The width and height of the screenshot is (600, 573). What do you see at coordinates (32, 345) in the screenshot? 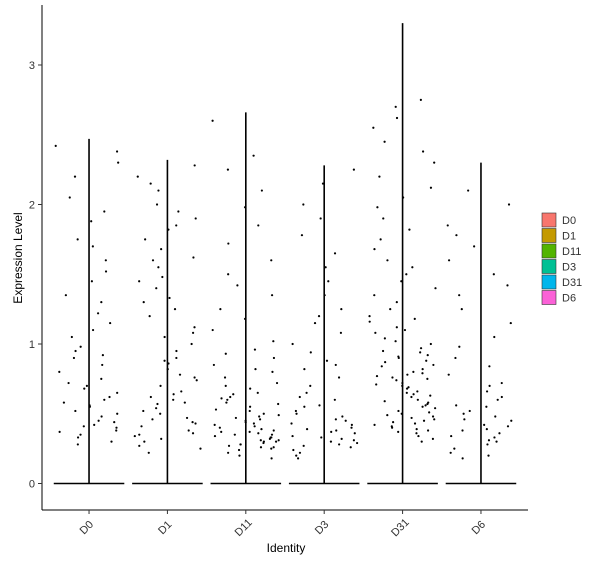
I see `y-tick-label: 1` at bounding box center [32, 345].